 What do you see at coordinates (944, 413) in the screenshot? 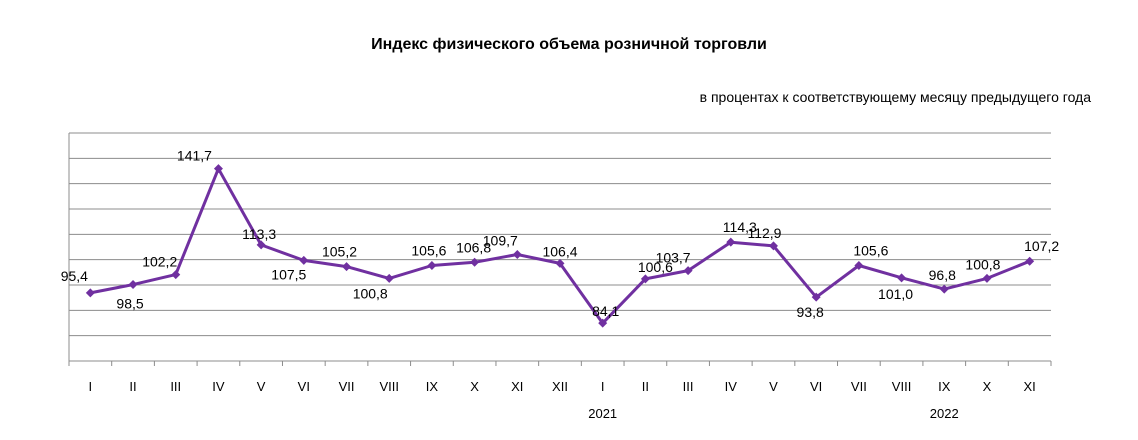
I see `year-label: 2022` at bounding box center [944, 413].